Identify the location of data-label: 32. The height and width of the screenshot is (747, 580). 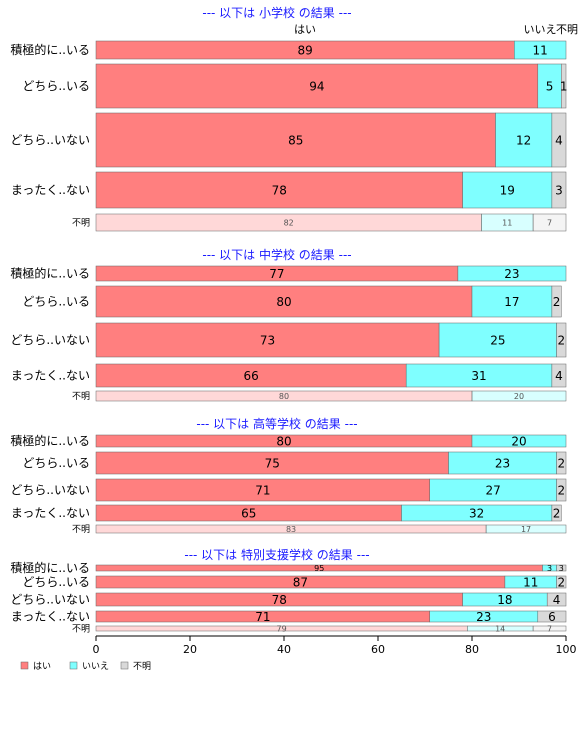
(476, 513).